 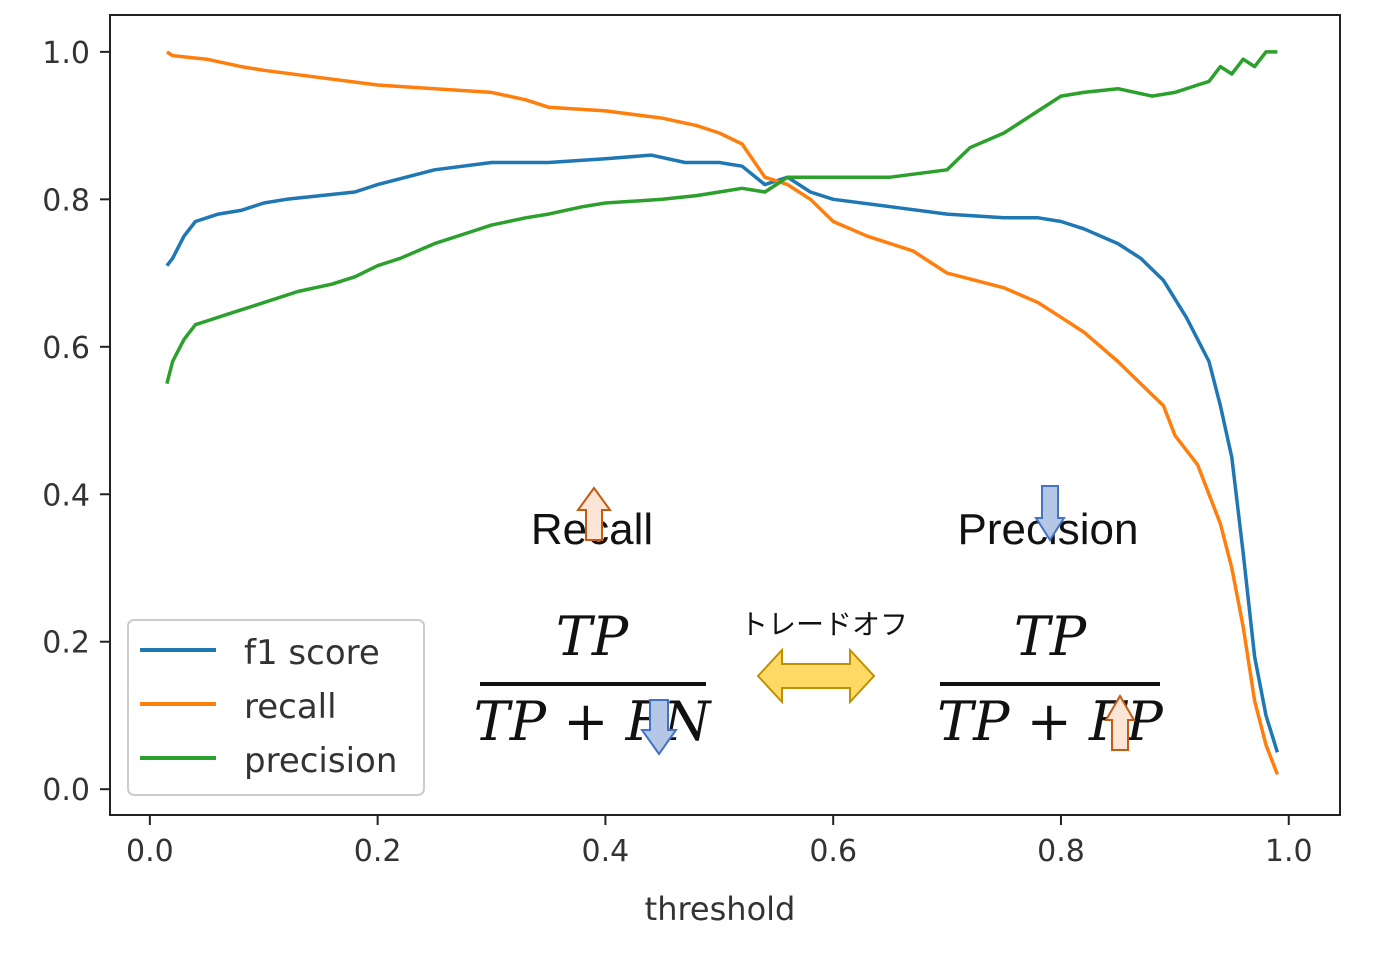 I want to click on double-arrow-icon, so click(x=816, y=676).